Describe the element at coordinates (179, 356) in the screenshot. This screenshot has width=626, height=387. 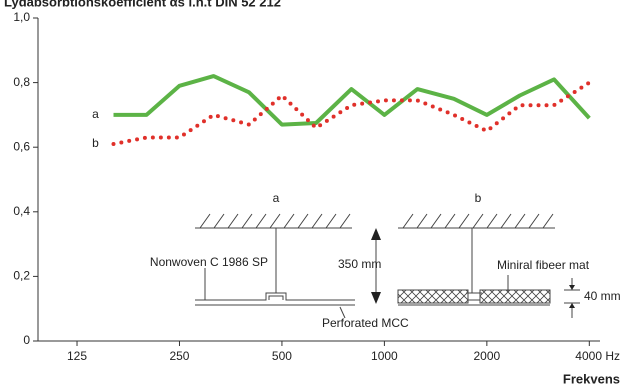
I see `x-tick-label: 250` at that location.